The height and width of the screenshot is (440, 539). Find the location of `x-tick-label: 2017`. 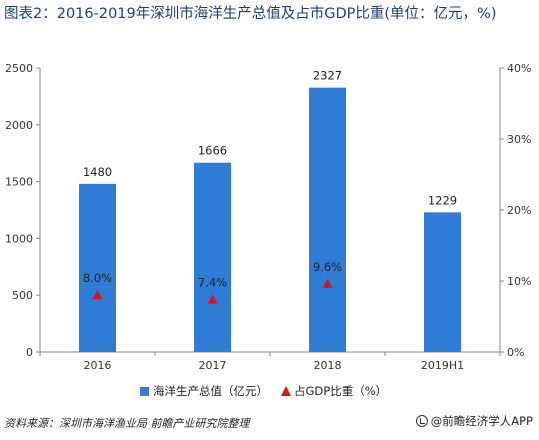

x-tick-label: 2017 is located at coordinates (213, 365).